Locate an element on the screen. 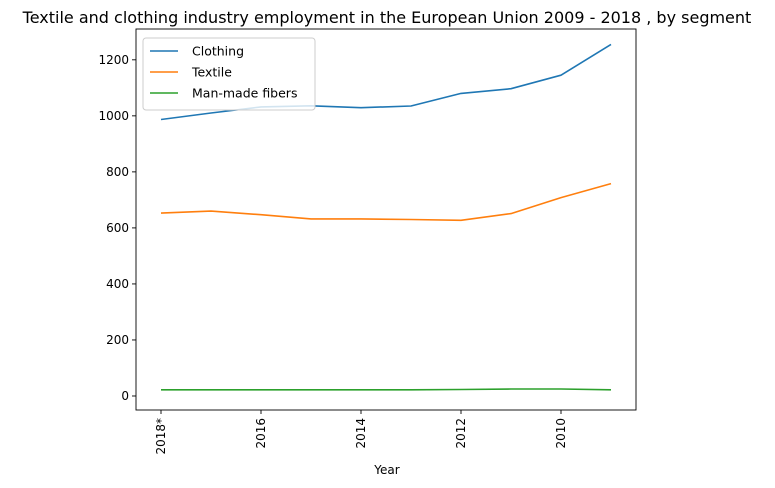  y-tick-label: 1200 is located at coordinates (113, 60).